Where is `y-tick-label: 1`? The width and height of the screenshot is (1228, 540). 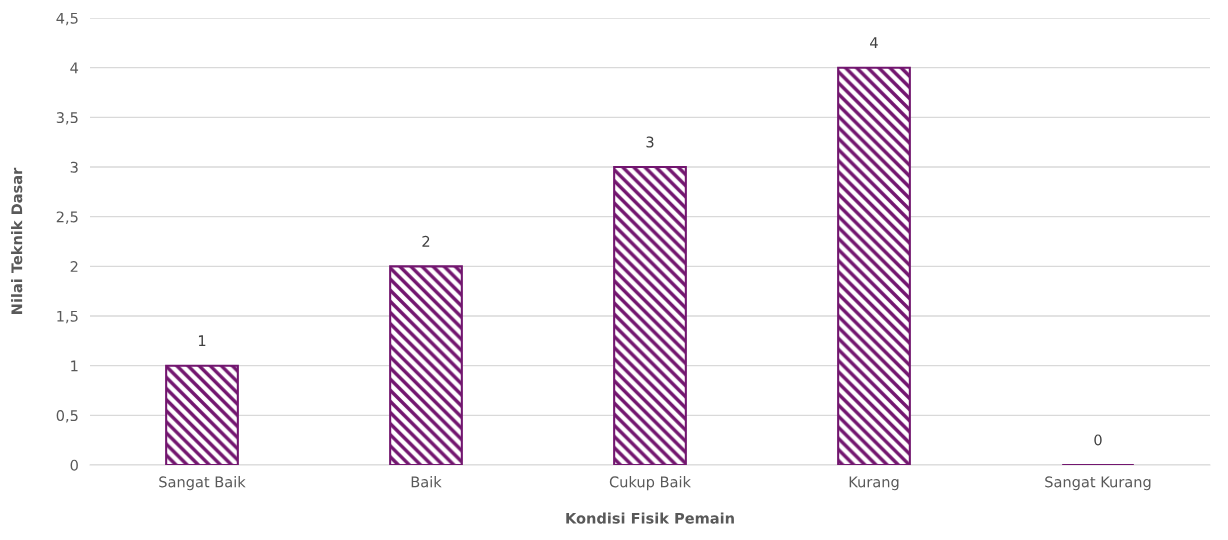
y-tick-label: 1 is located at coordinates (74, 366).